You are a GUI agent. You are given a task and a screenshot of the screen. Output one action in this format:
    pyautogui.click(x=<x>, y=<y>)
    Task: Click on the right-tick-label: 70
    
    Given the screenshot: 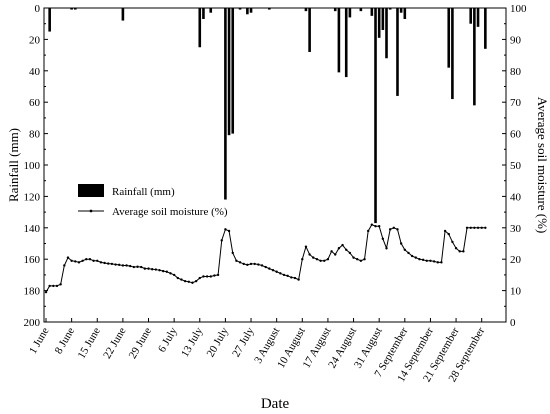 What is the action you would take?
    pyautogui.click(x=516, y=103)
    